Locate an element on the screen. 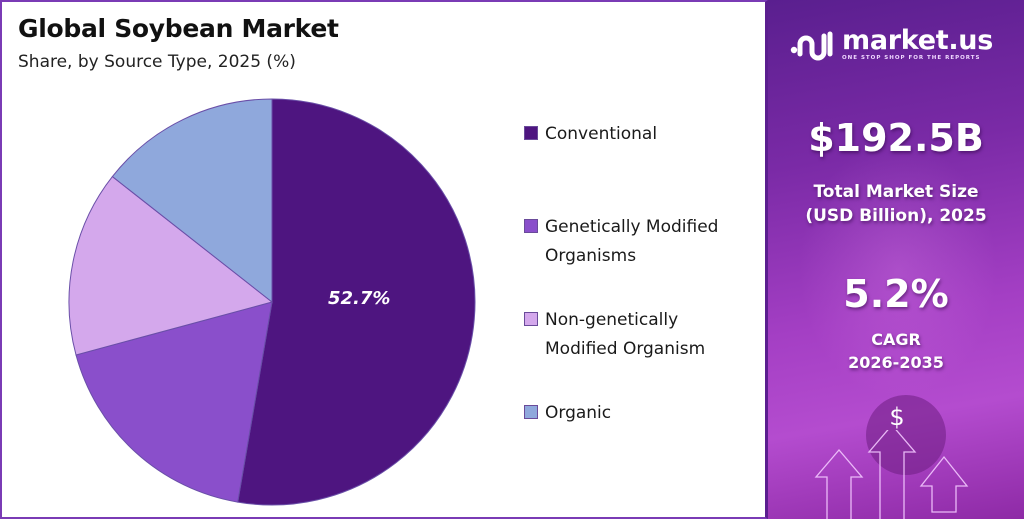 This screenshot has width=1024, height=519. pie-slice-organic is located at coordinates (192, 201).